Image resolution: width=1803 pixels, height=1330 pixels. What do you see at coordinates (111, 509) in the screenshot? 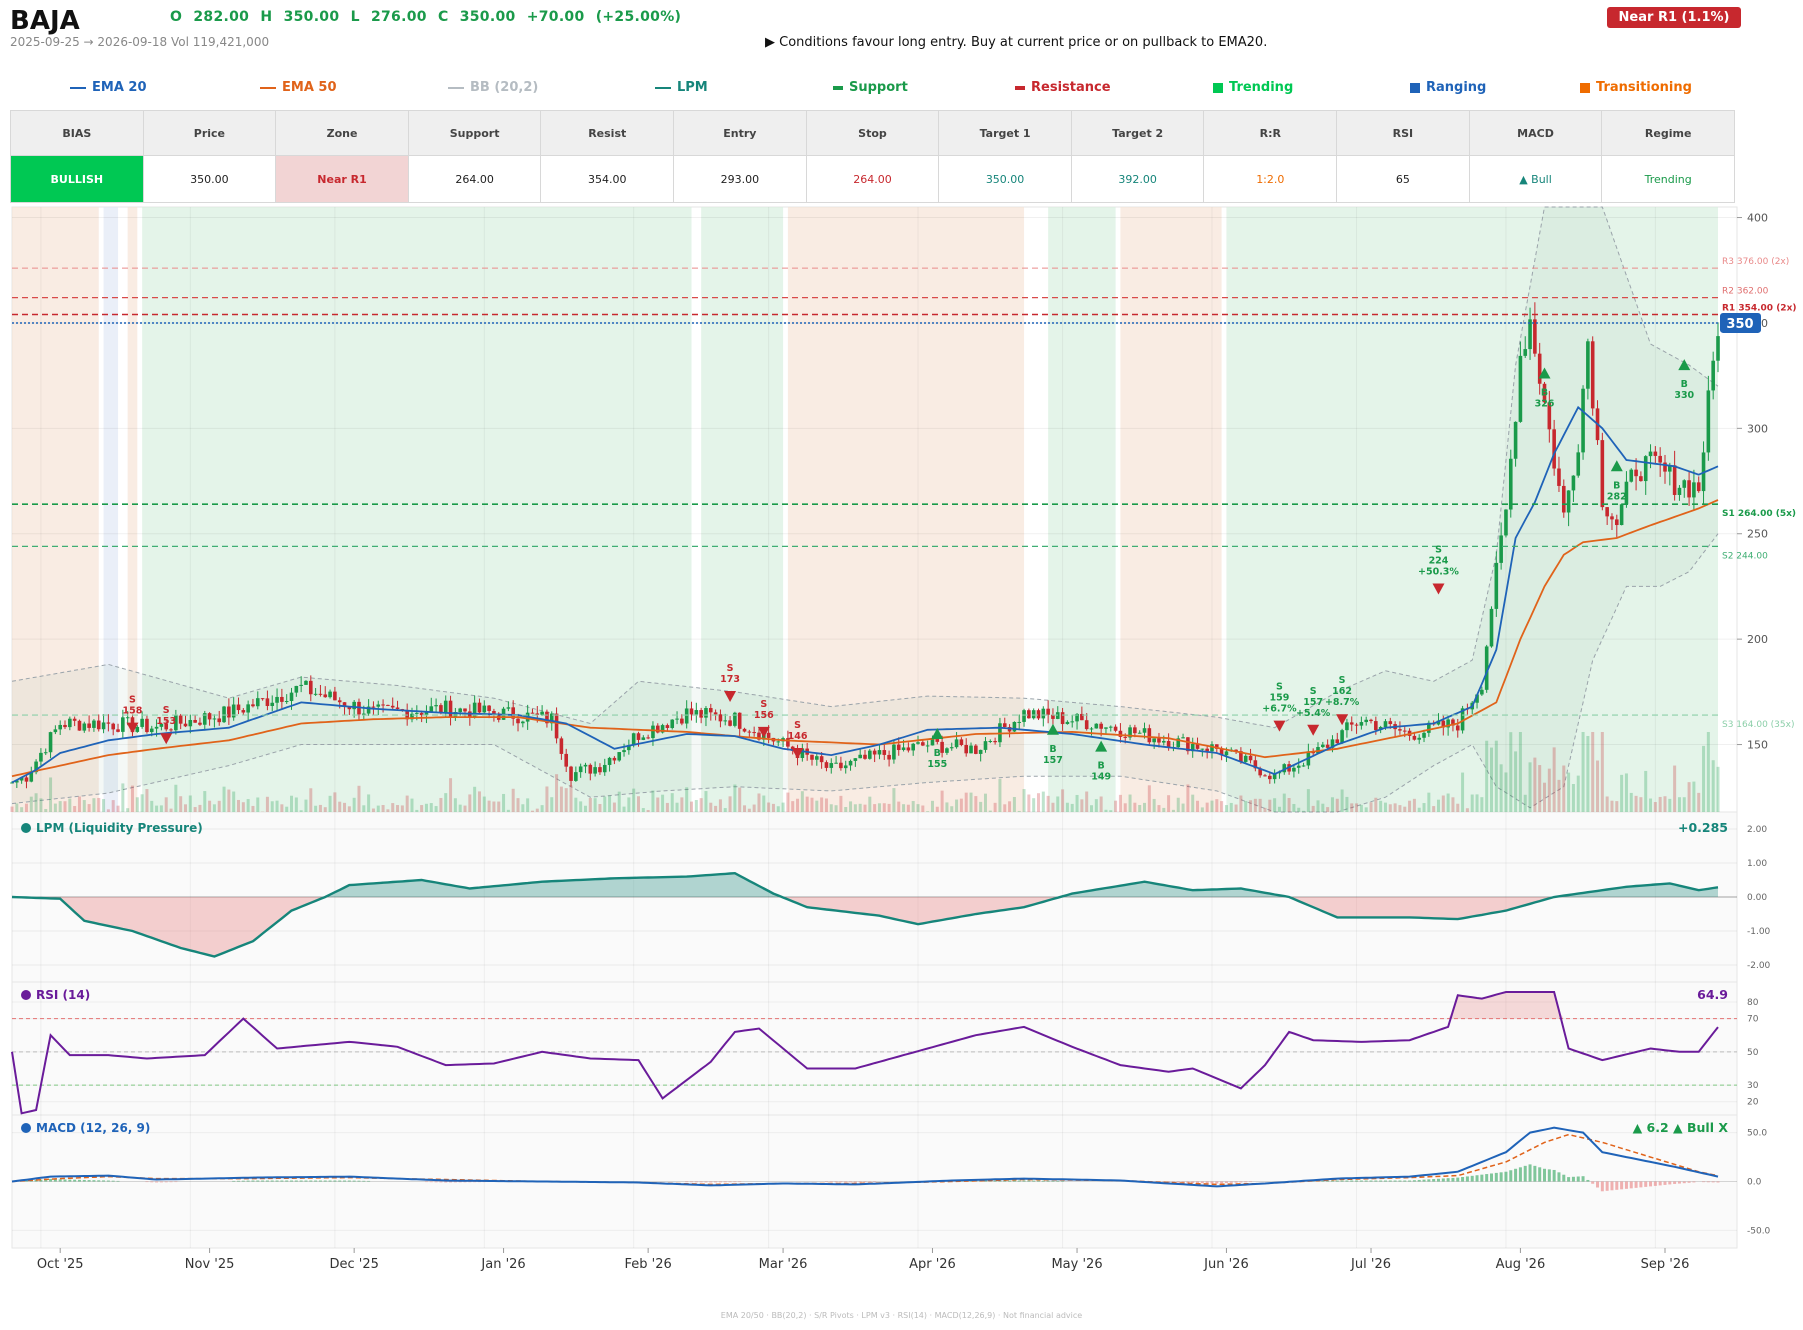
I see `regime-band-ranging` at bounding box center [111, 509].